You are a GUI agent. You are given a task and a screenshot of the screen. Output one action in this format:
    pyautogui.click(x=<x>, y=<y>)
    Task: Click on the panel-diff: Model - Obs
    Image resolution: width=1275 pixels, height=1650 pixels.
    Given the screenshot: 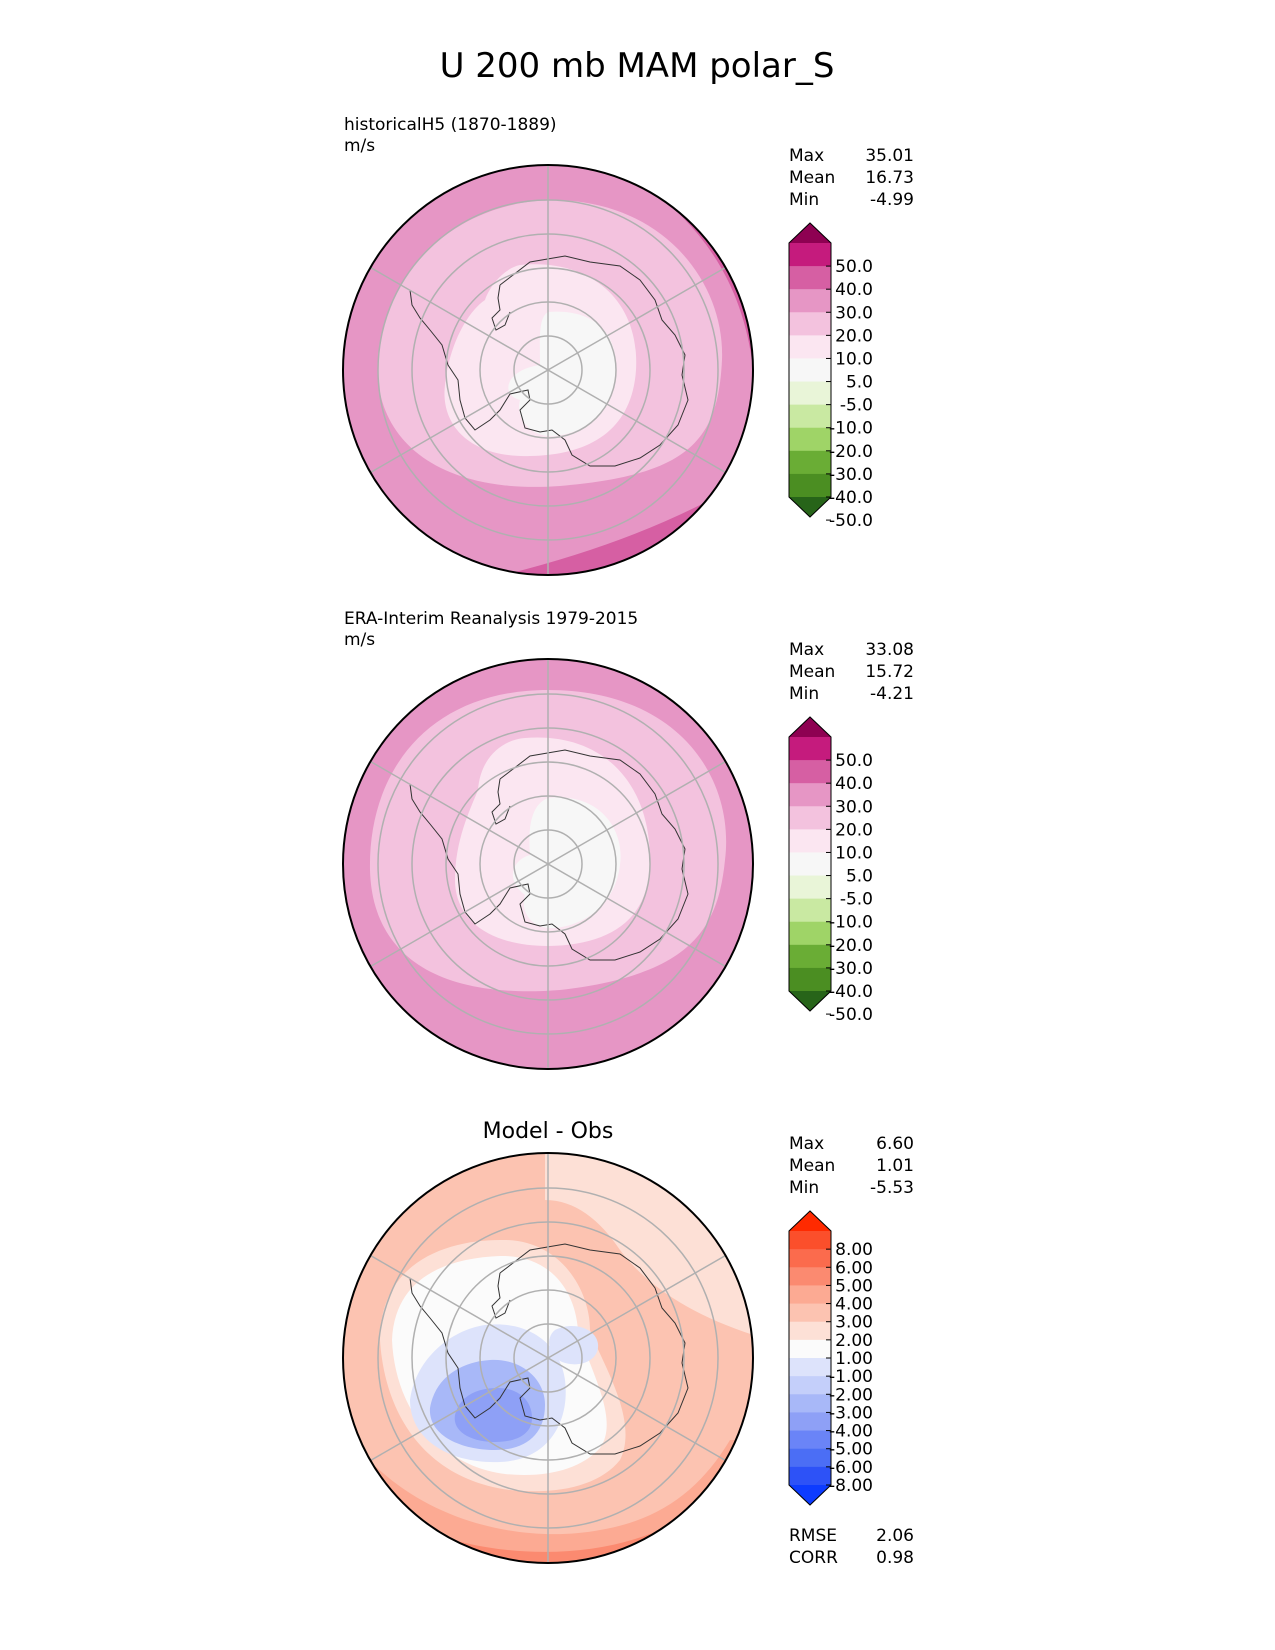 What is the action you would take?
    pyautogui.click(x=628, y=1343)
    